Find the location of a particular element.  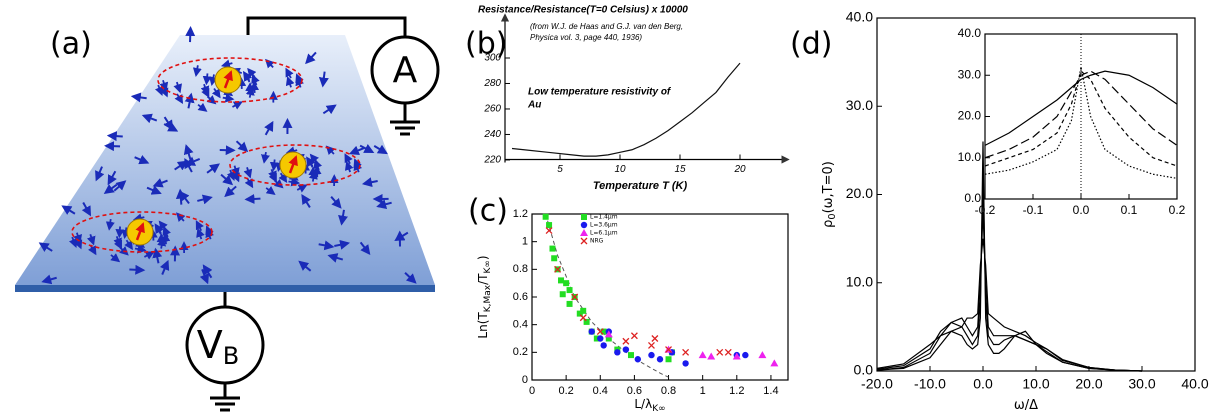

x-tick-label: 0 is located at coordinates (532, 391).